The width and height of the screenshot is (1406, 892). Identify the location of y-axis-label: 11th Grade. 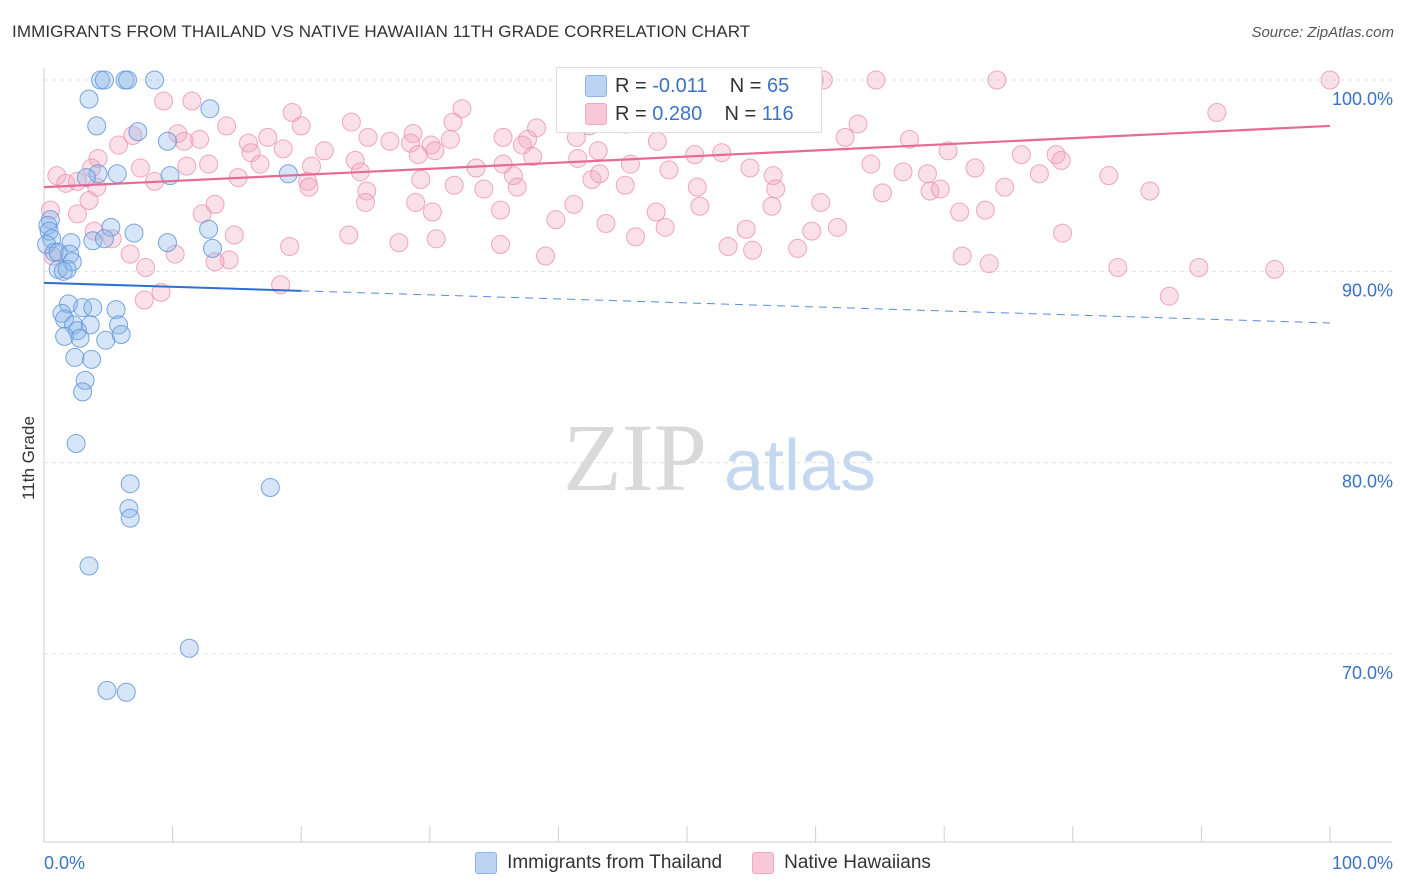
(28, 458).